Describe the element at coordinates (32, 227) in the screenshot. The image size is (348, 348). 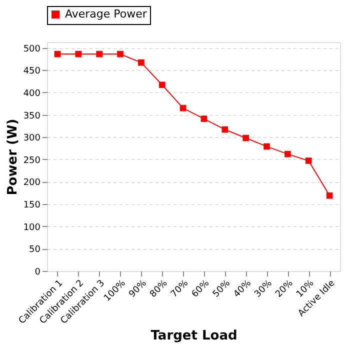
I see `y-tick-label: 100` at that location.